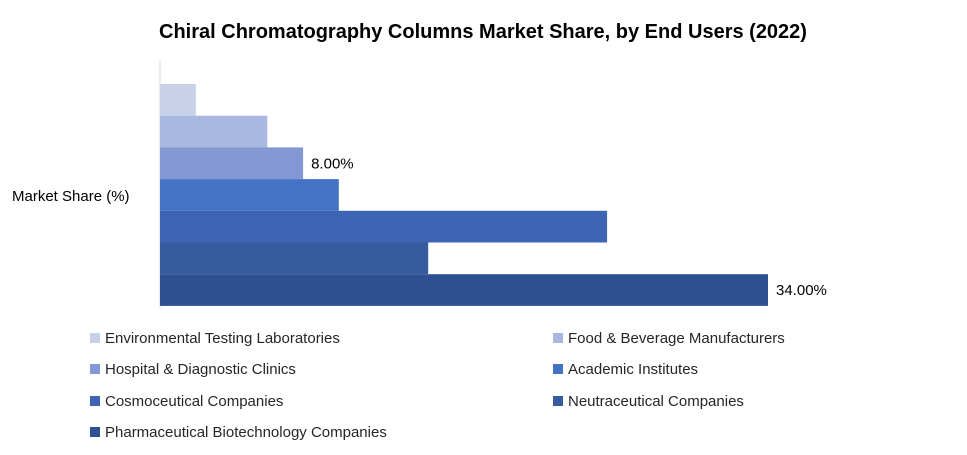 The width and height of the screenshot is (967, 455). I want to click on legend-label-environmental-testing-laboratories: Environmental Testing Laboratories, so click(222, 338).